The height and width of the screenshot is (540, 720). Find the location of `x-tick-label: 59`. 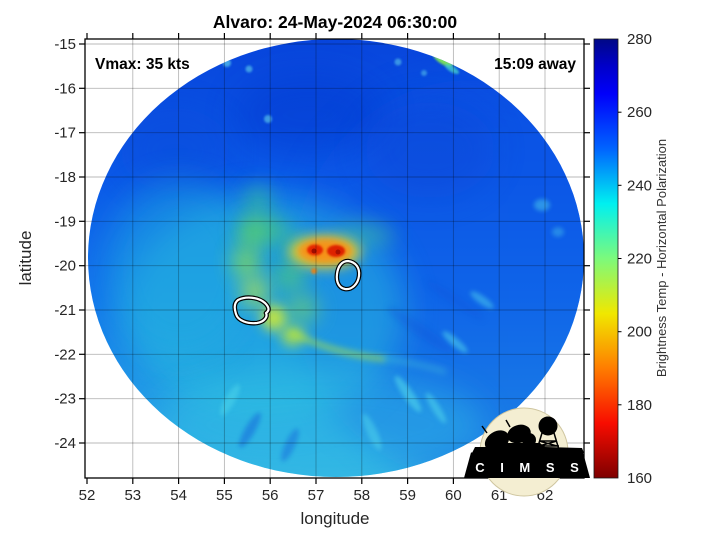

x-tick-label: 59 is located at coordinates (407, 495).